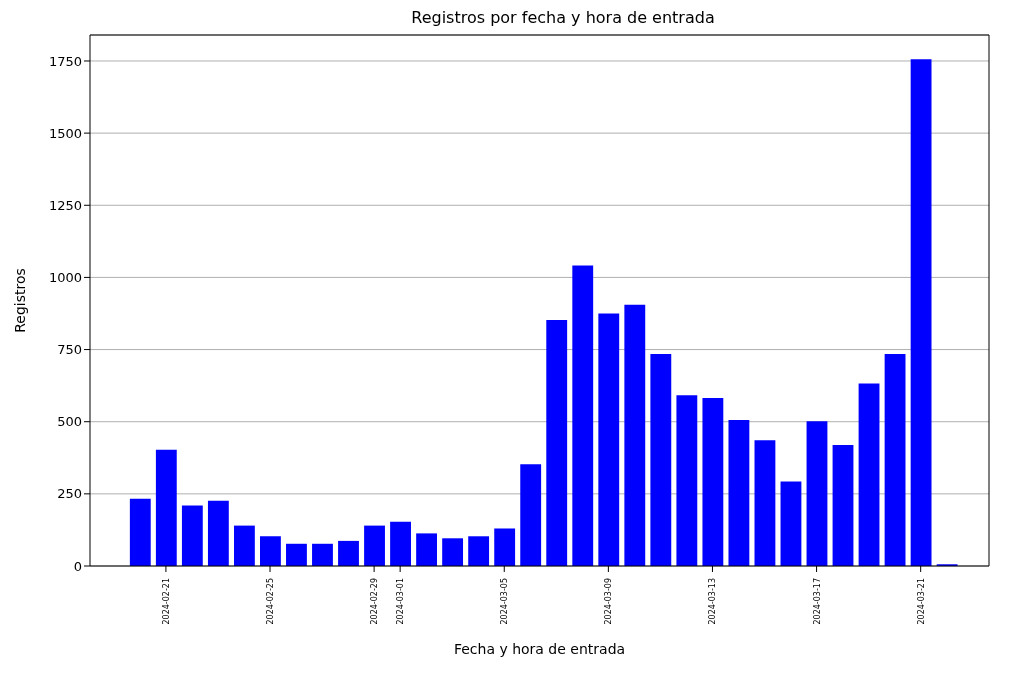 The height and width of the screenshot is (681, 1010). What do you see at coordinates (65, 133) in the screenshot?
I see `y-tick-label: 1500` at bounding box center [65, 133].